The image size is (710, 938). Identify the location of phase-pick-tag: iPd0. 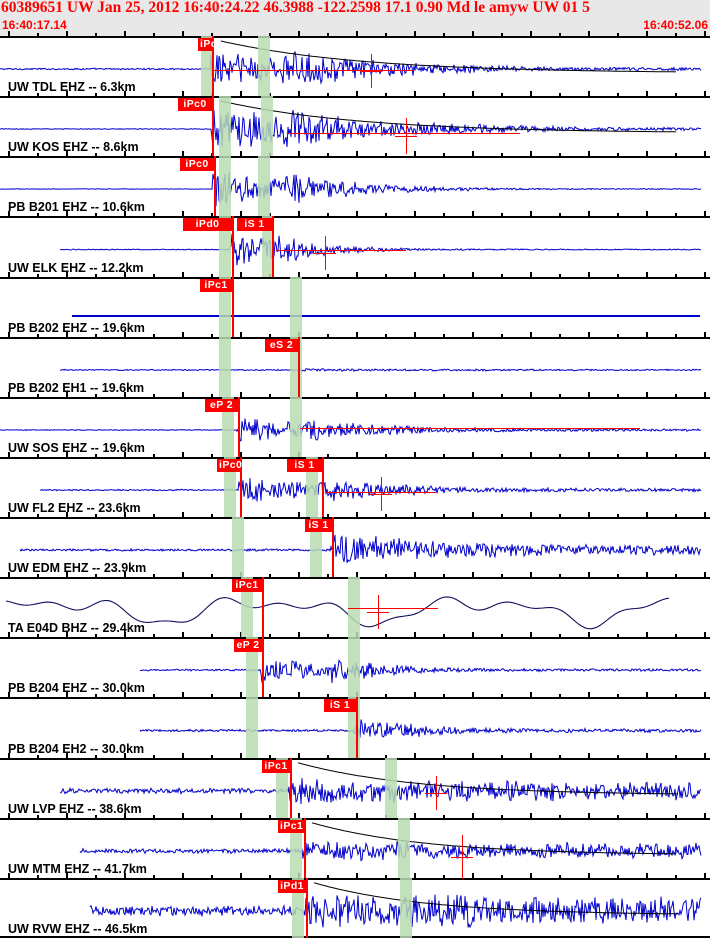
(207, 224).